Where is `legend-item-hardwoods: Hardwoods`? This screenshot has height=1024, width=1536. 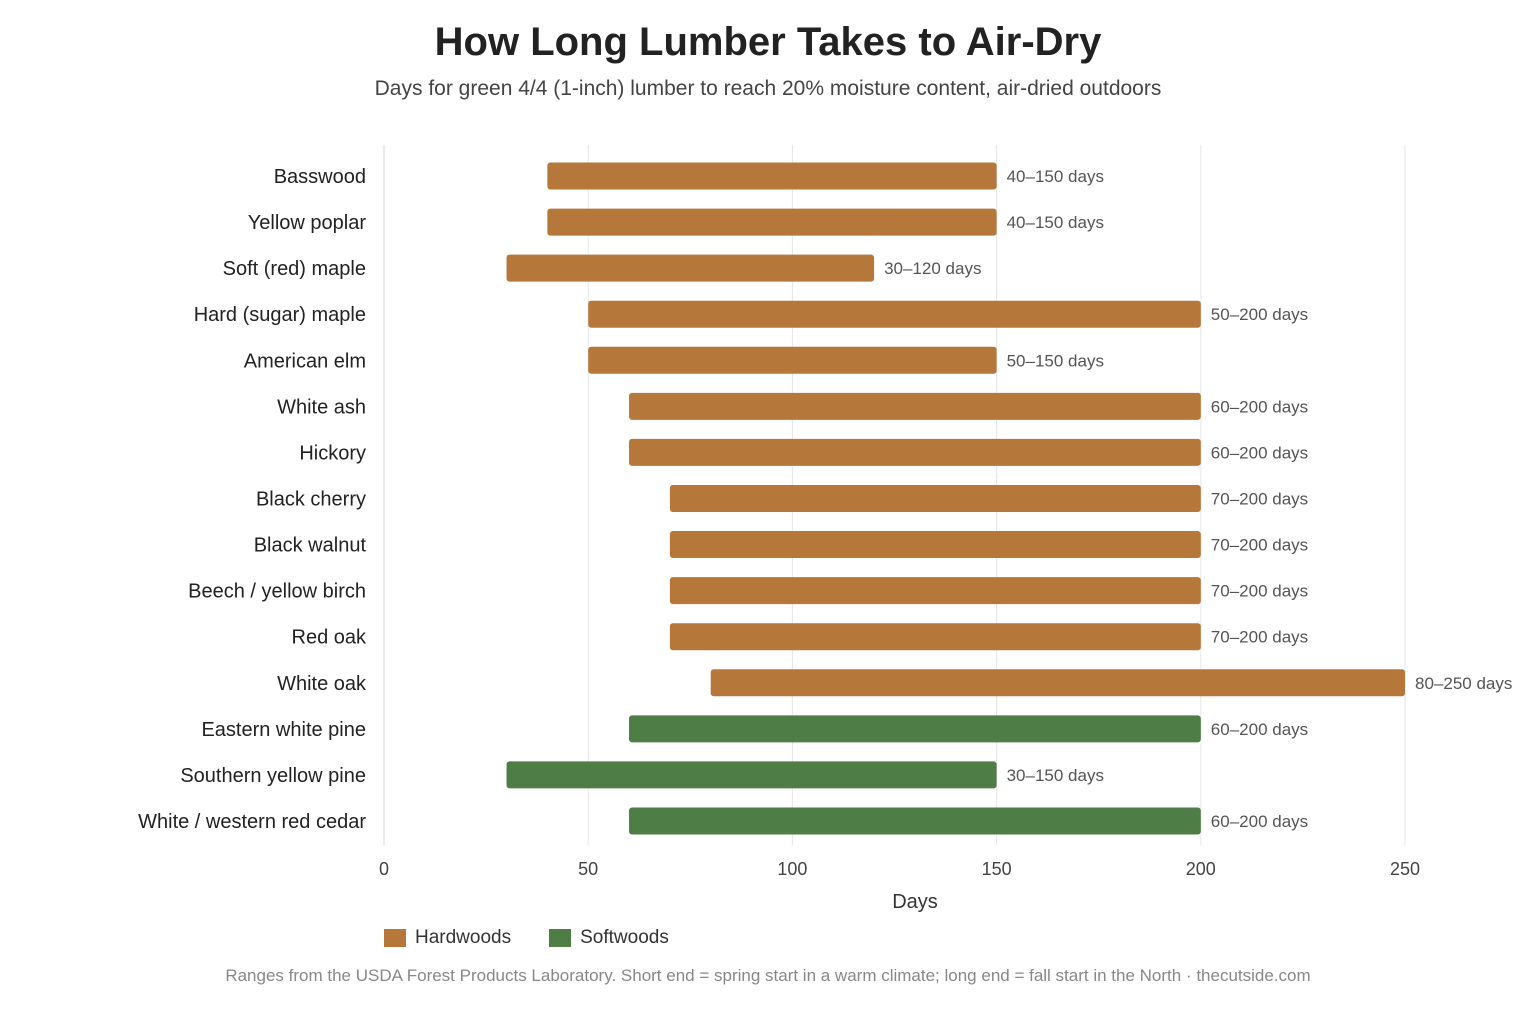 legend-item-hardwoods: Hardwoods is located at coordinates (447, 938).